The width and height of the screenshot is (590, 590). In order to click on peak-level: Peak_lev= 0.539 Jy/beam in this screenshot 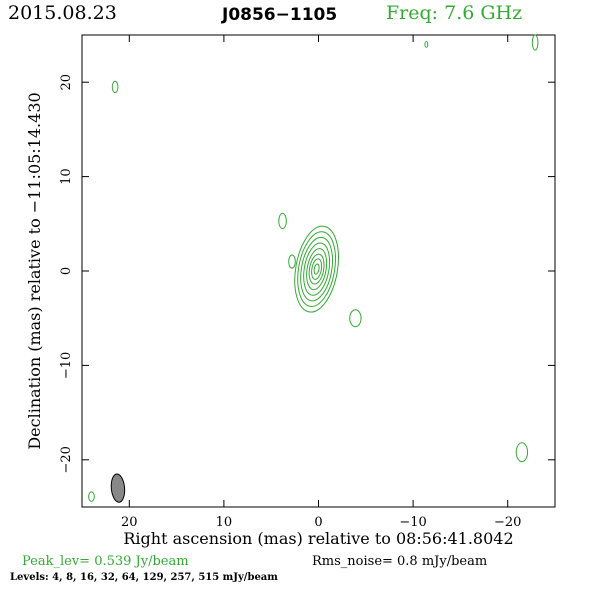, I will do `click(105, 561)`.